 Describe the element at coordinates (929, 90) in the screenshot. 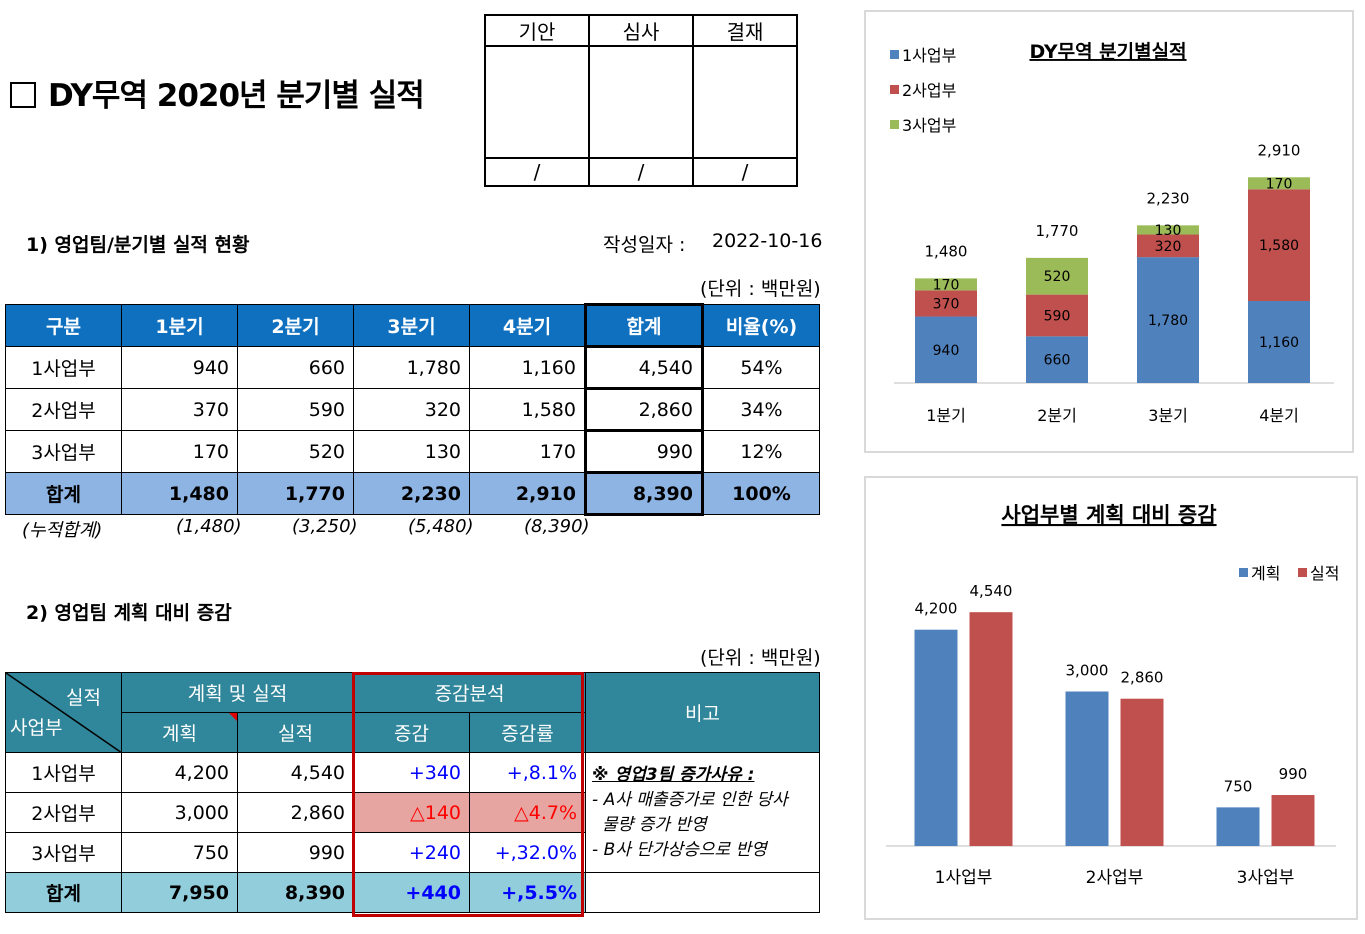

I see `legend-label: 2사업부` at that location.